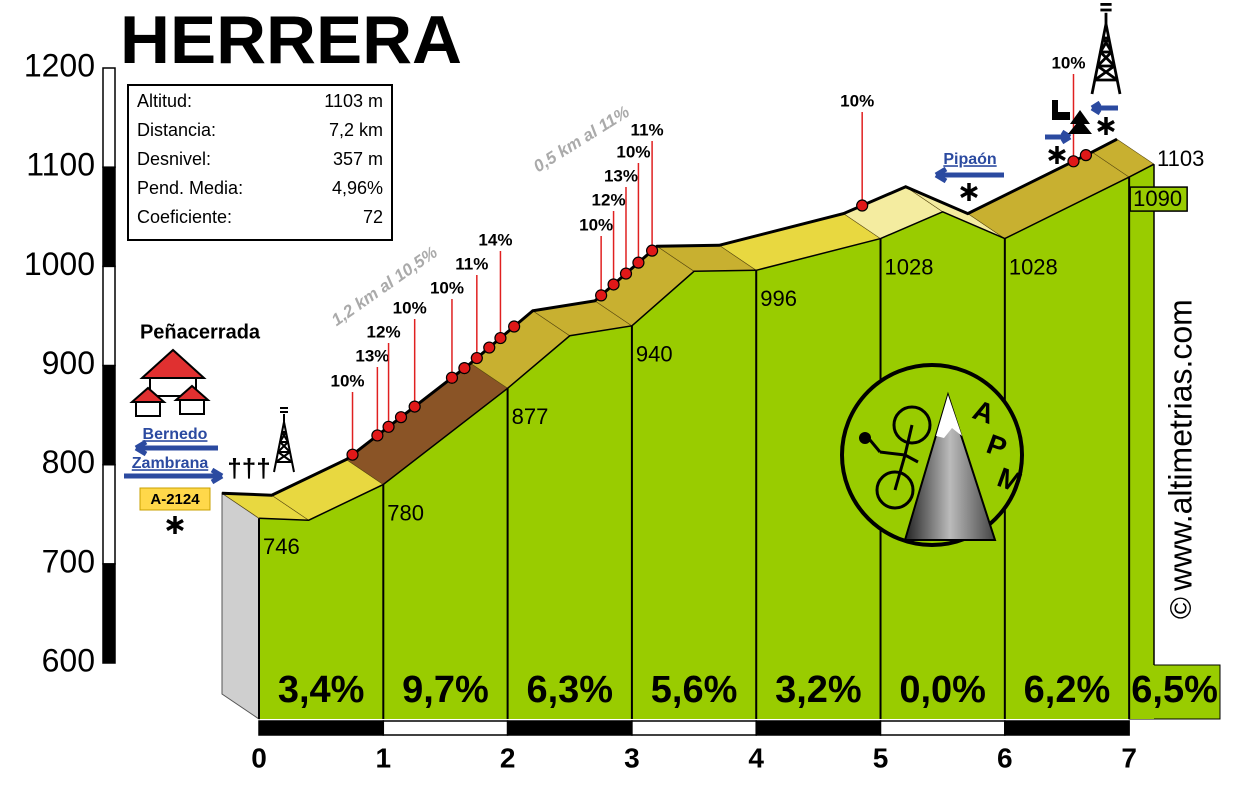  What do you see at coordinates (68, 660) in the screenshot?
I see `y-tick-label: 600` at bounding box center [68, 660].